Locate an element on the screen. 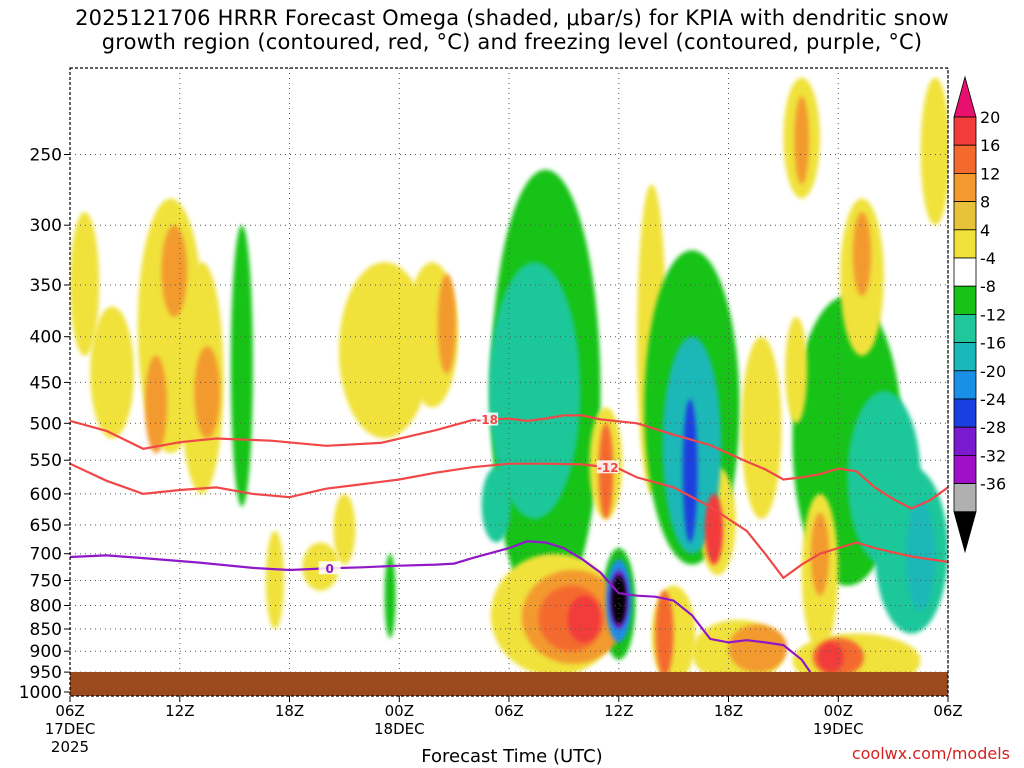  colorbar-label-1: 16 is located at coordinates (990, 145).